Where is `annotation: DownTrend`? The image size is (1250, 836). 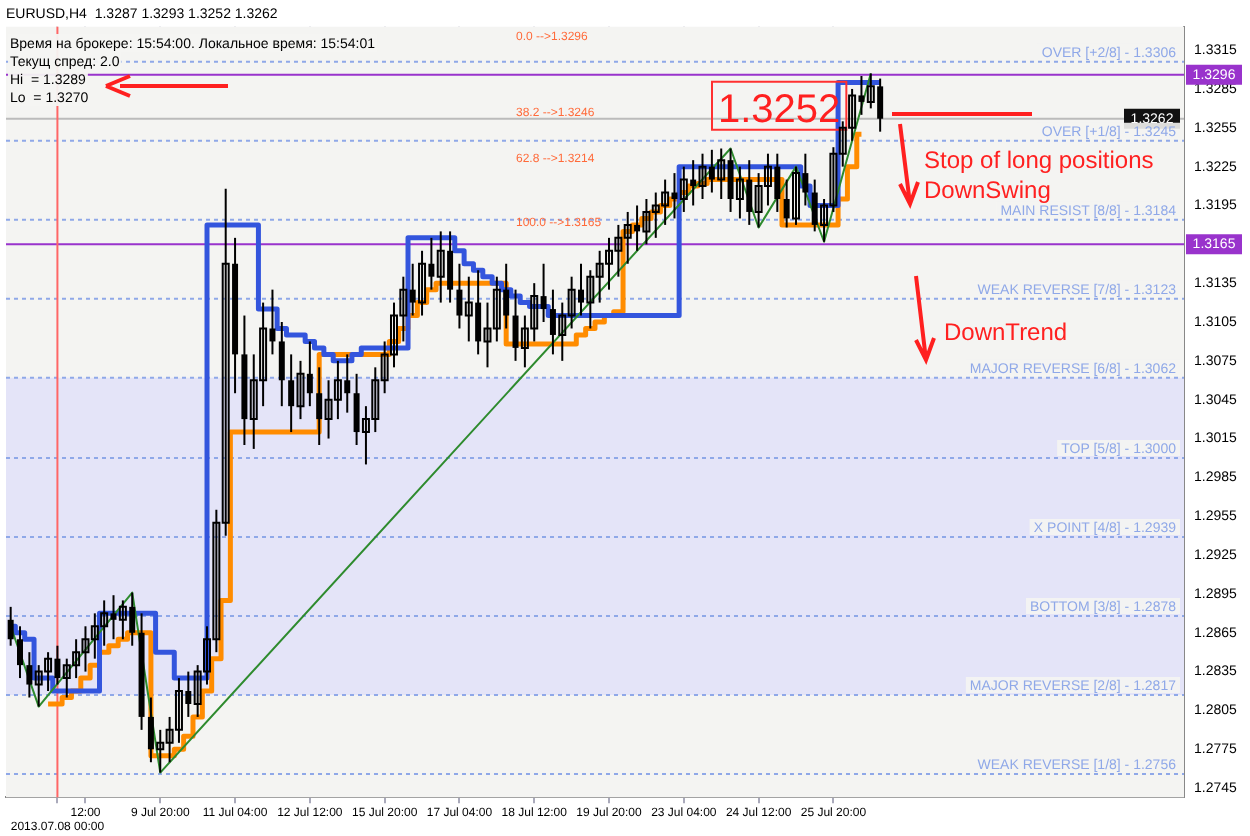
annotation: DownTrend is located at coordinates (1006, 331).